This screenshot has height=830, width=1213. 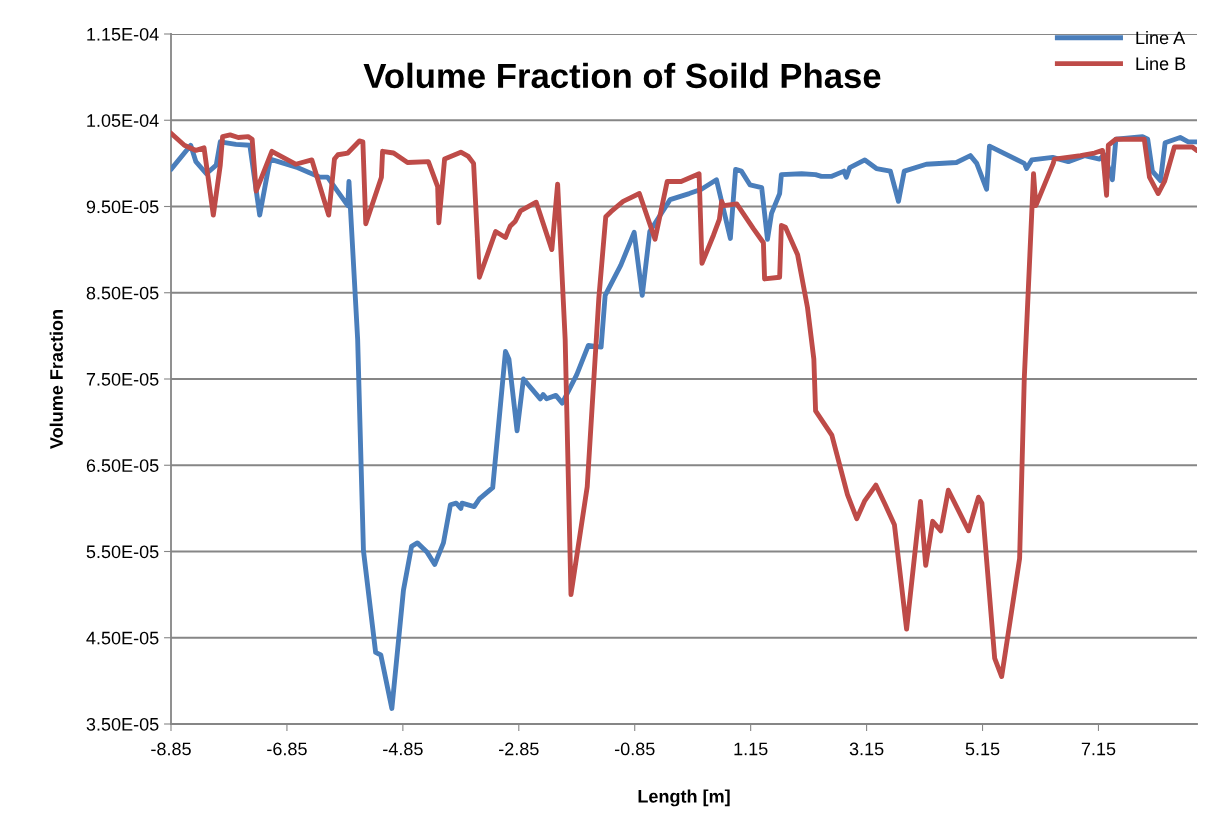 What do you see at coordinates (1098, 749) in the screenshot?
I see `x-tick-label: 7.15` at bounding box center [1098, 749].